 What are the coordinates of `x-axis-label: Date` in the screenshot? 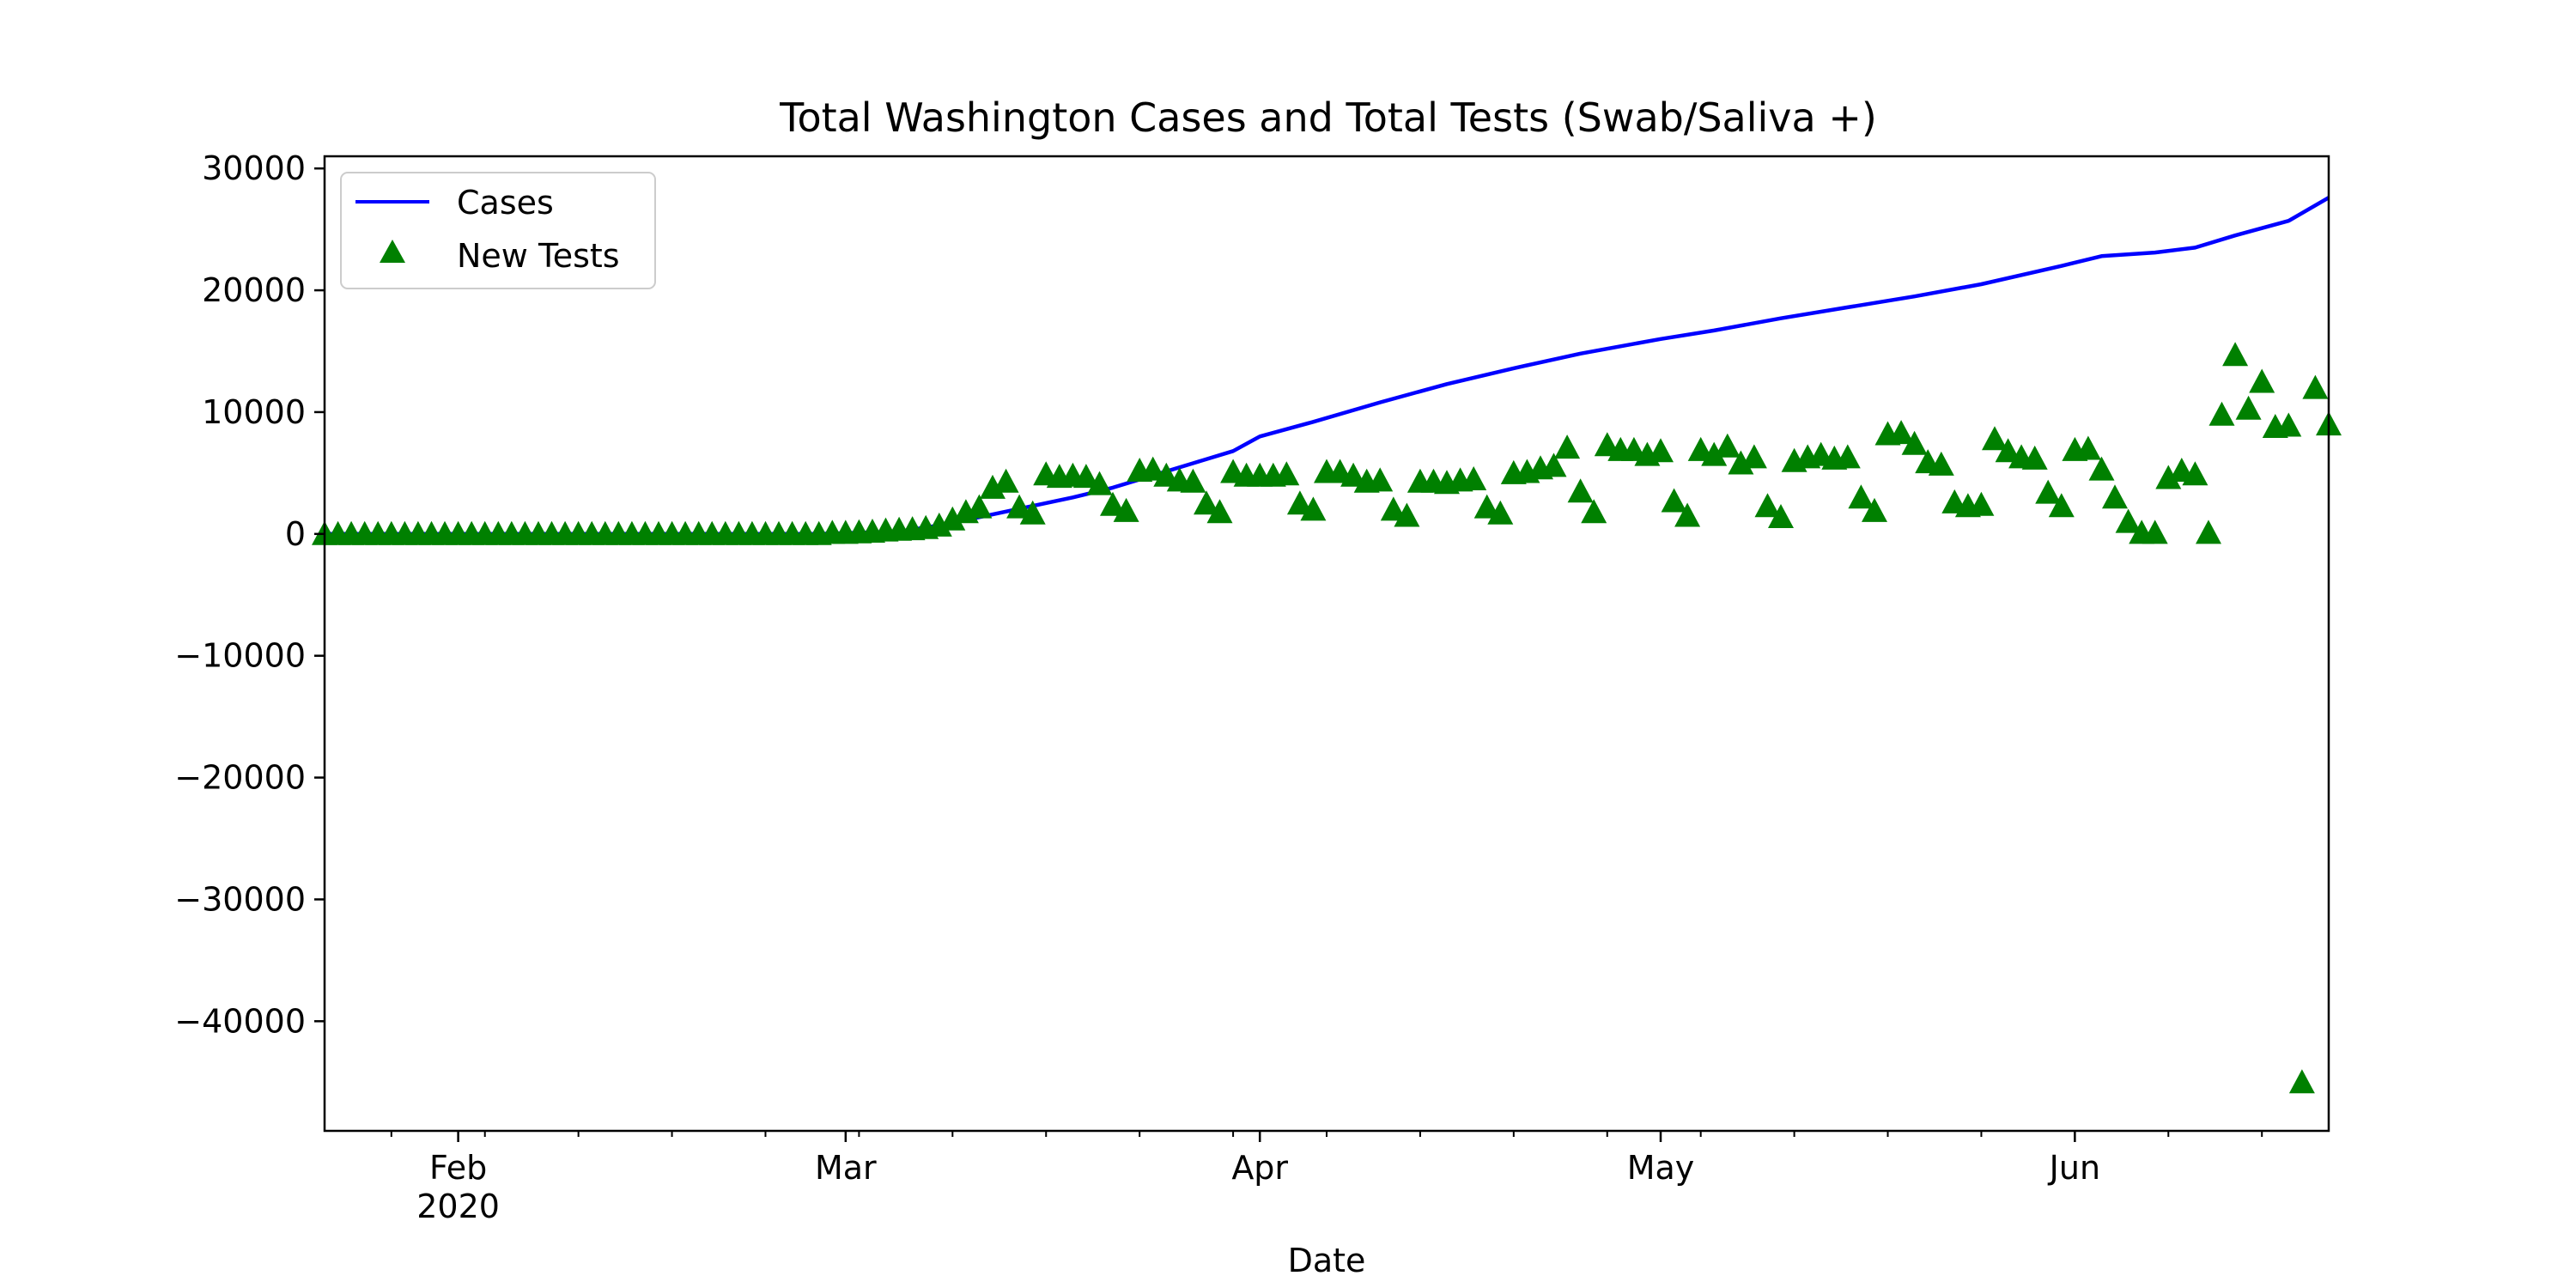 It's located at (1327, 1261).